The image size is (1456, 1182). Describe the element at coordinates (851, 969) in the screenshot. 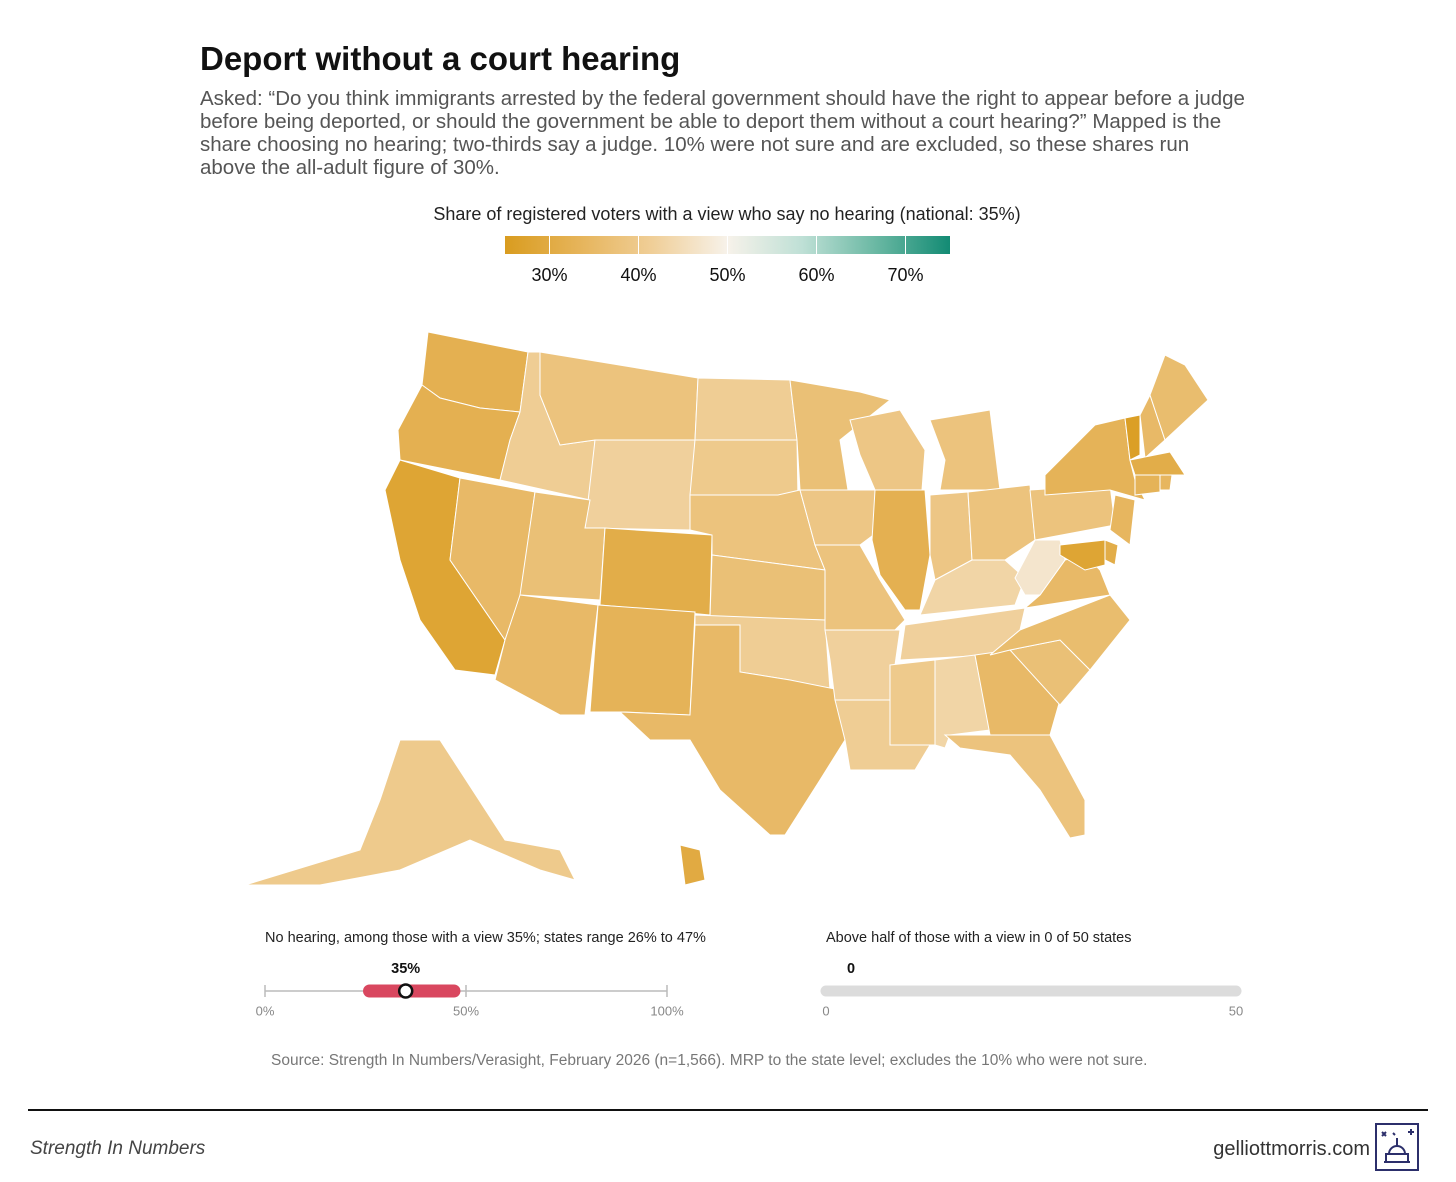

I see `value-label: 0` at that location.